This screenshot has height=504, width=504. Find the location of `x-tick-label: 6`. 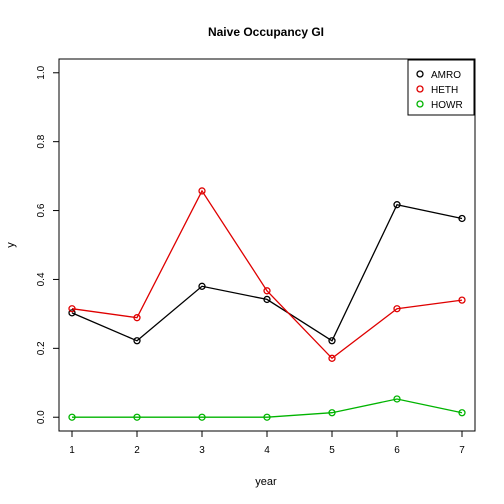

x-tick-label: 6 is located at coordinates (397, 450).